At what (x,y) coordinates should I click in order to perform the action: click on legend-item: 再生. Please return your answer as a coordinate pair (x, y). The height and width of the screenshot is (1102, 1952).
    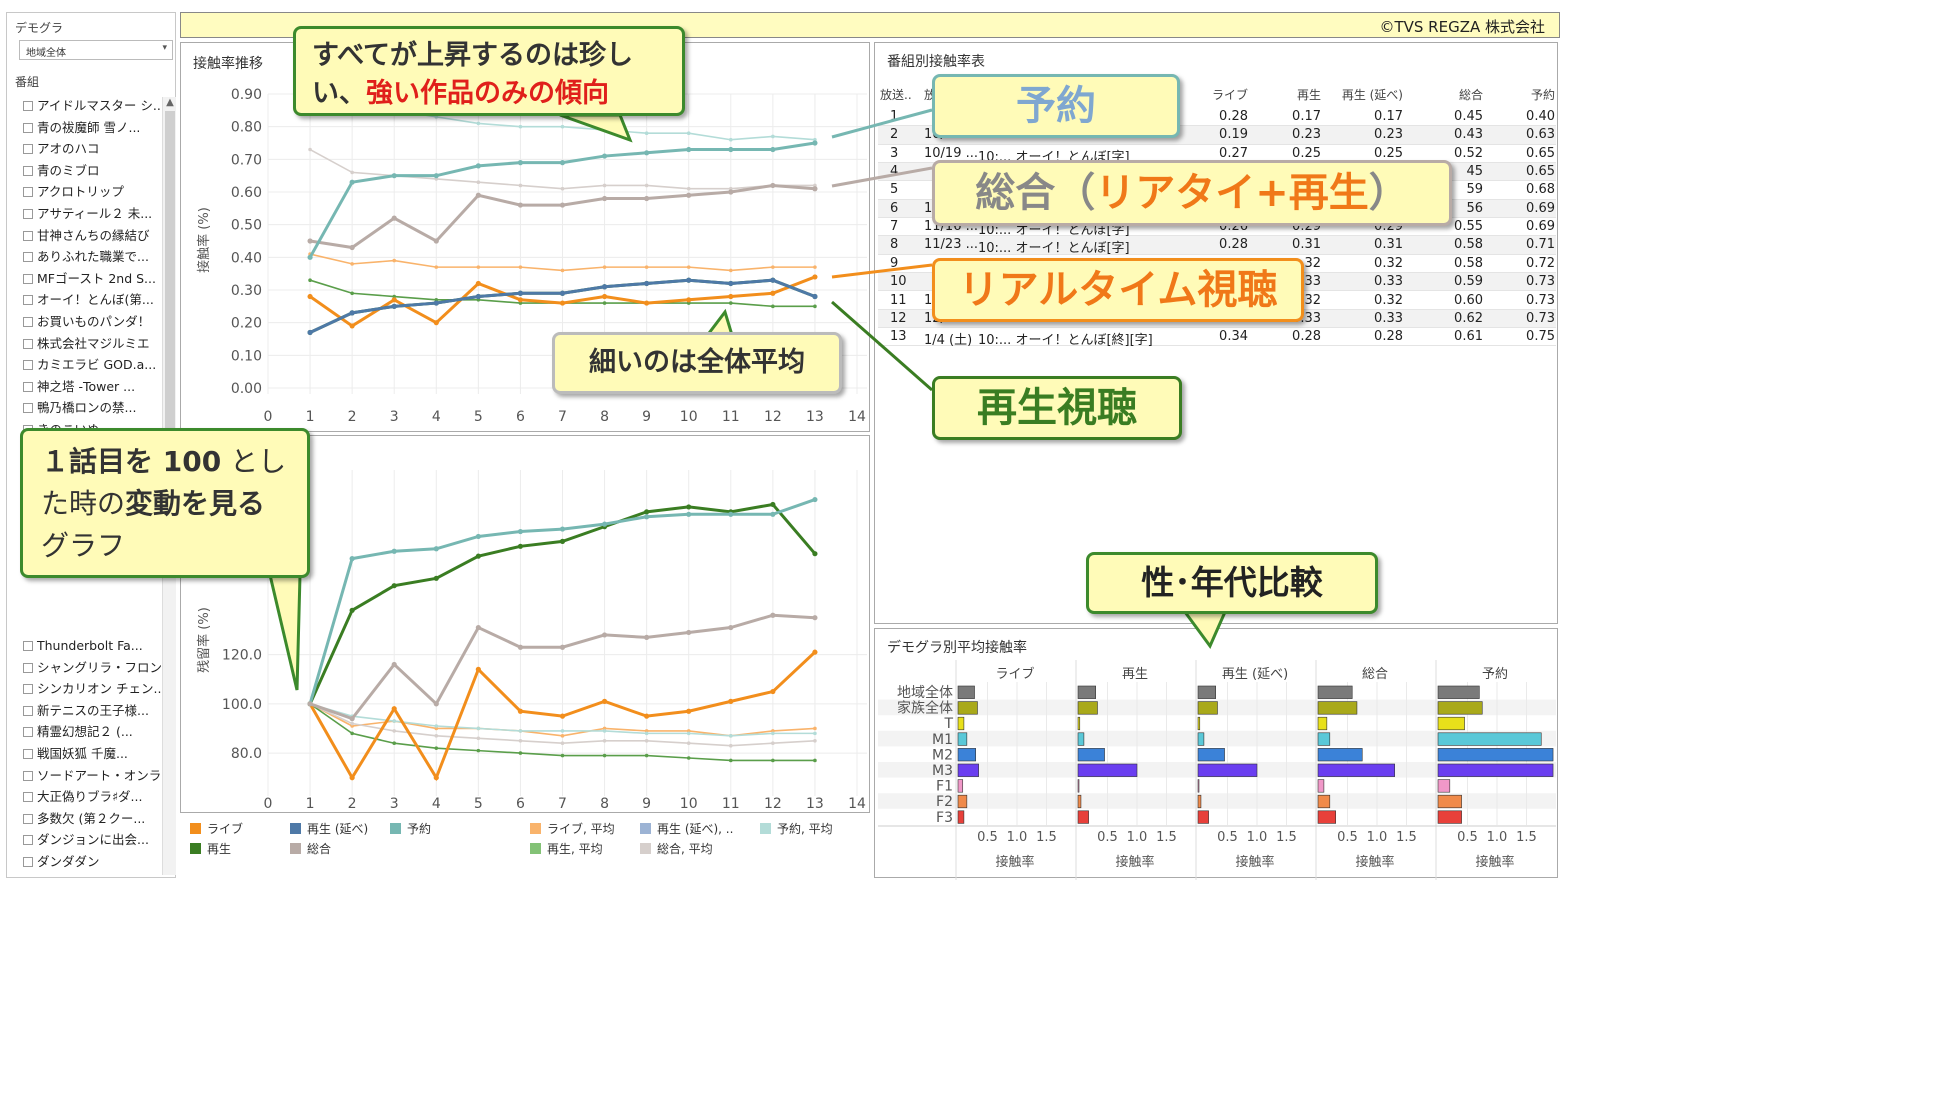
    Looking at the image, I should click on (210, 848).